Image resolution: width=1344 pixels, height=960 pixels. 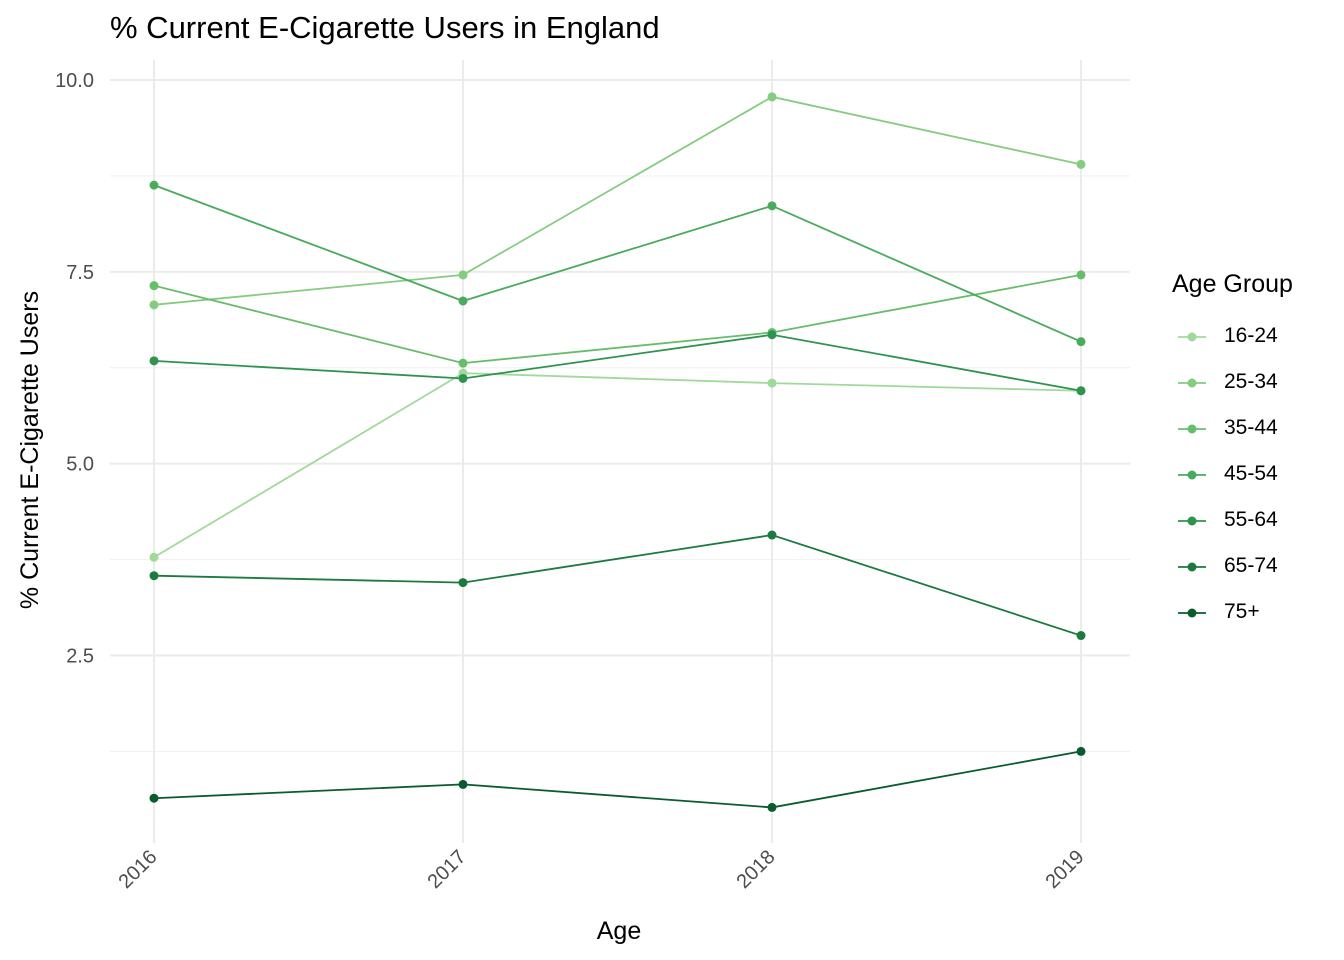 I want to click on legend-item: 75+, so click(x=1232, y=616).